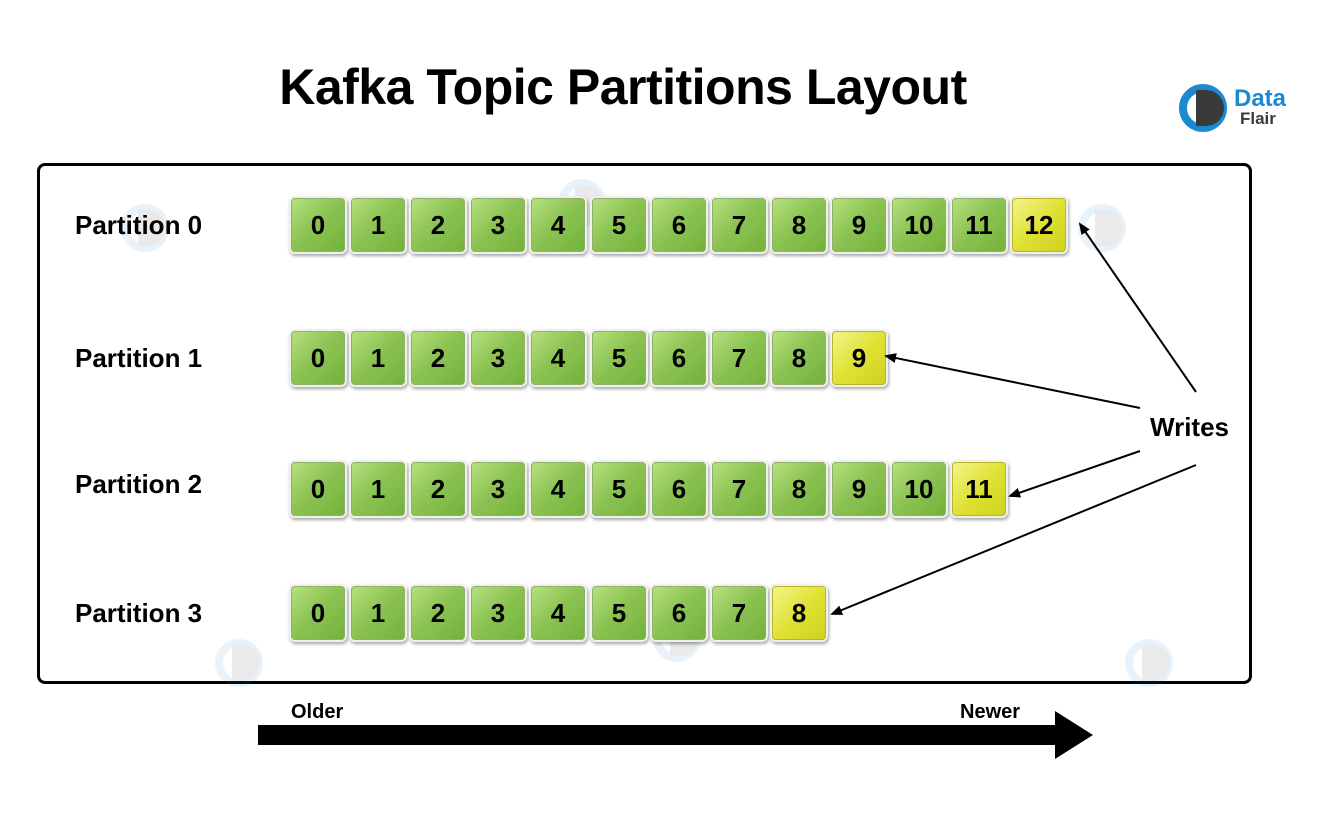 The height and width of the screenshot is (820, 1335). Describe the element at coordinates (139, 358) in the screenshot. I see `partition-1-label: Partition 1` at that location.